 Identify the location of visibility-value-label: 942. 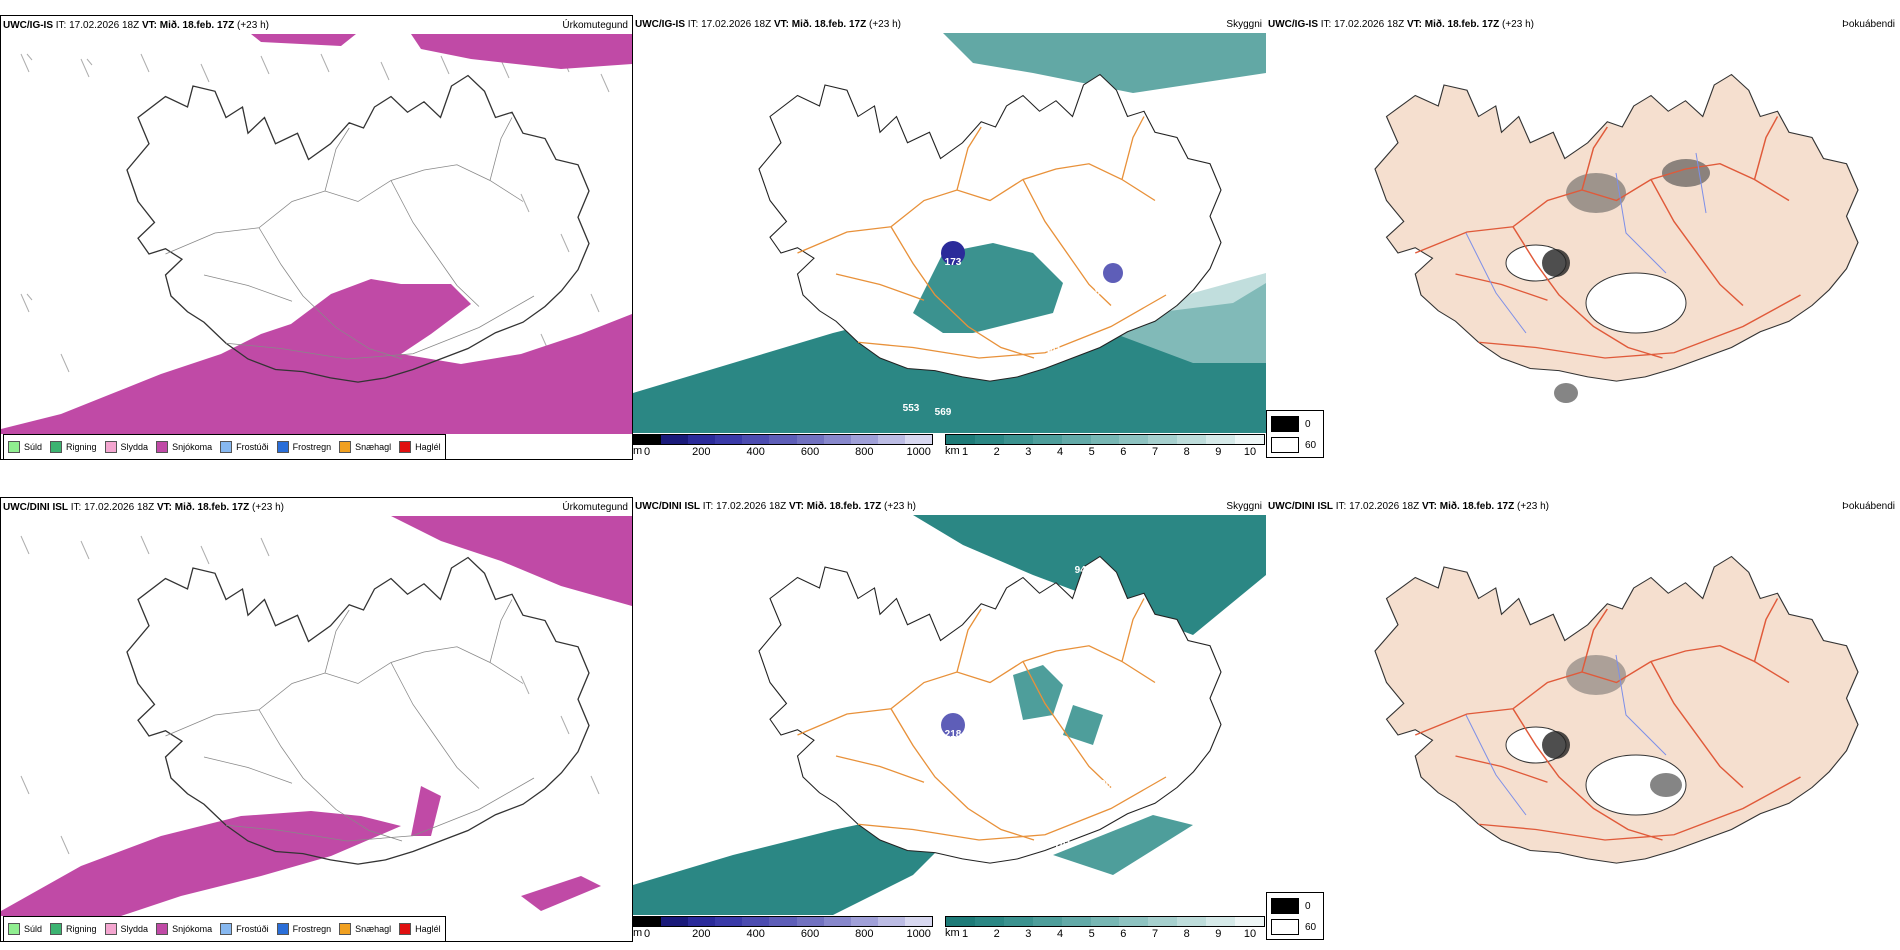
(1083, 570).